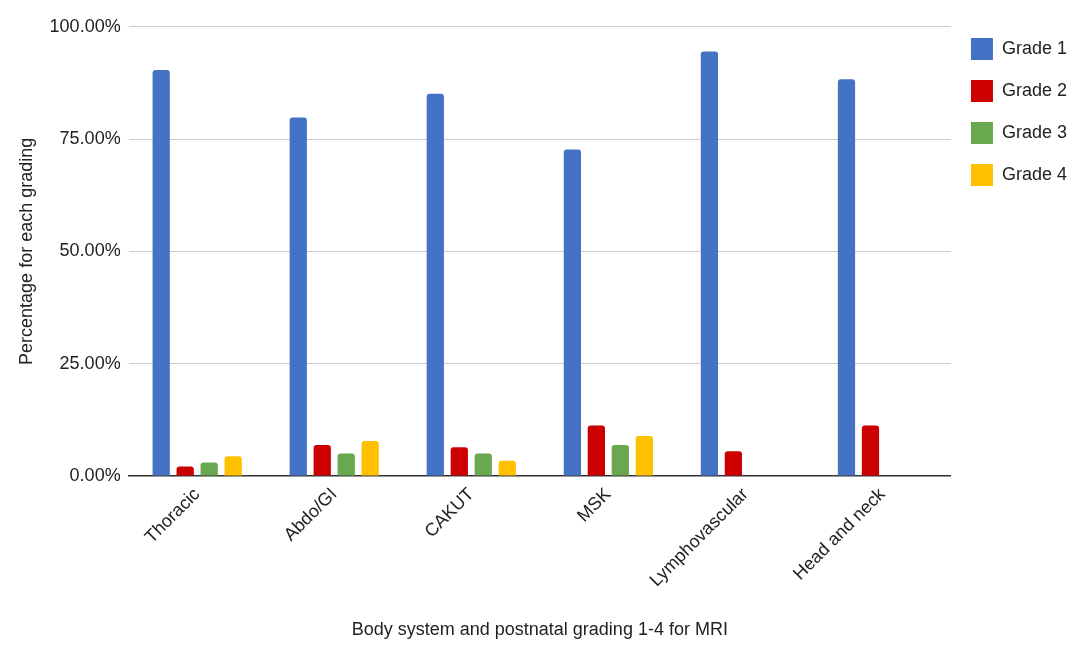 The width and height of the screenshot is (1089, 657). Describe the element at coordinates (90, 250) in the screenshot. I see `y-tick-label: 50.00%` at that location.